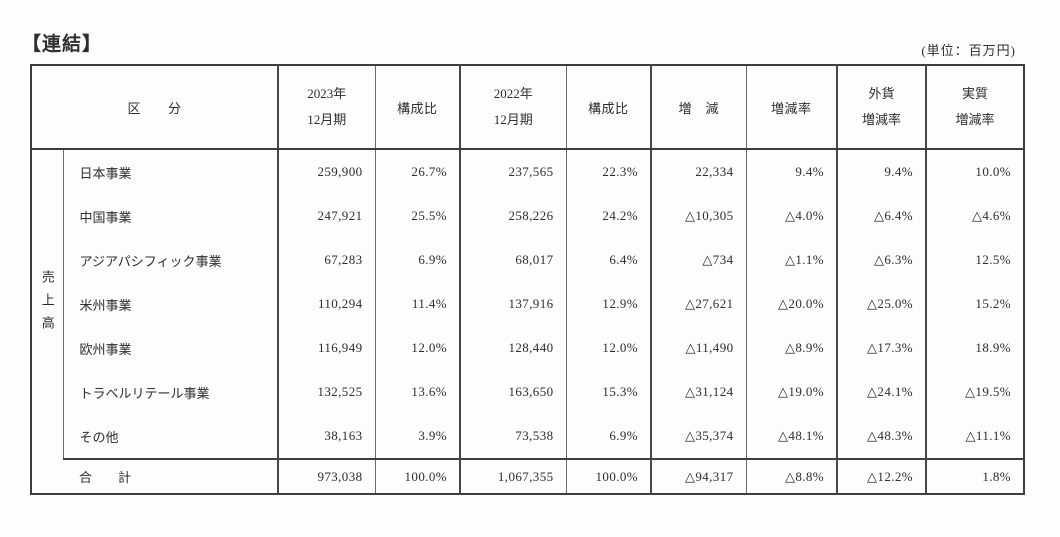 This screenshot has width=1060, height=537. I want to click on real-change-rate: 18.9%, so click(975, 348).